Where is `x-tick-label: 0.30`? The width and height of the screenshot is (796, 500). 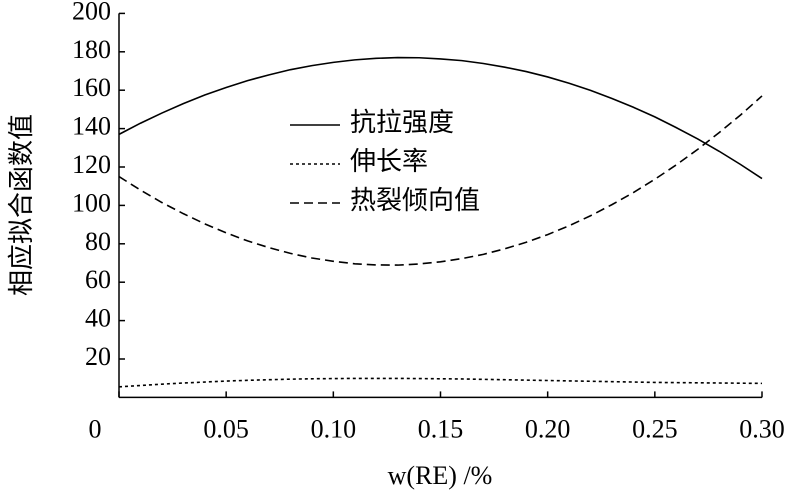 x-tick-label: 0.30 is located at coordinates (762, 428).